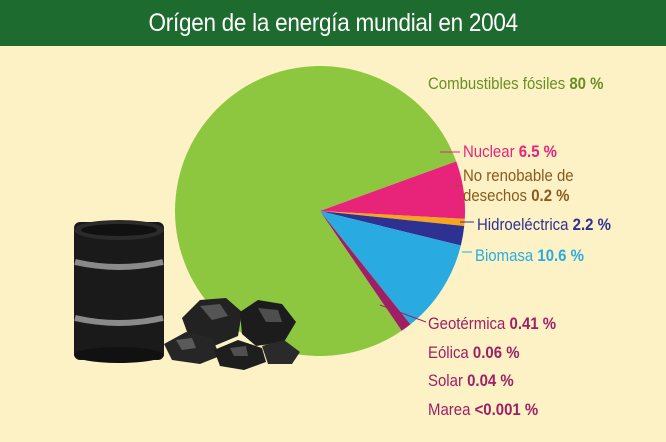 The image size is (666, 442). I want to click on label-value: 0.41 %, so click(533, 323).